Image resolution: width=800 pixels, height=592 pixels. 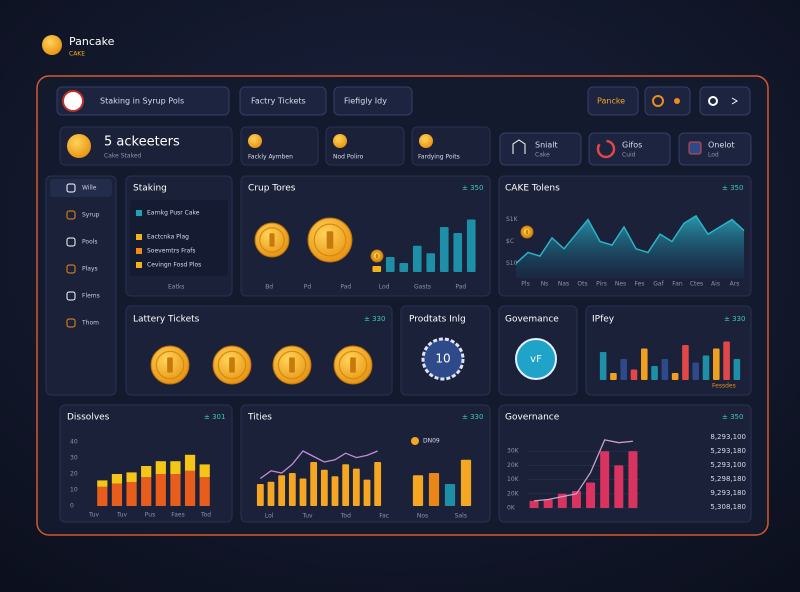 What do you see at coordinates (91, 215) in the screenshot?
I see `sidebar-label: Syrup` at bounding box center [91, 215].